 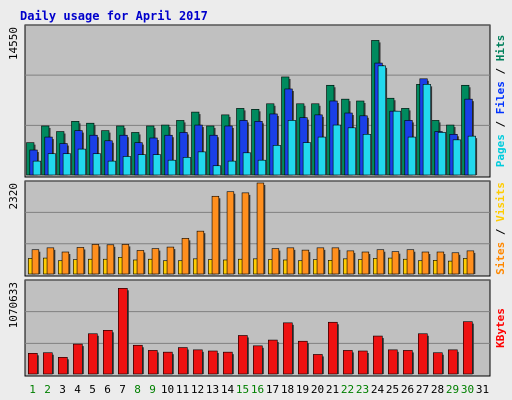 I want to click on bar-kbytes-day-21-shadow, so click(x=338, y=349).